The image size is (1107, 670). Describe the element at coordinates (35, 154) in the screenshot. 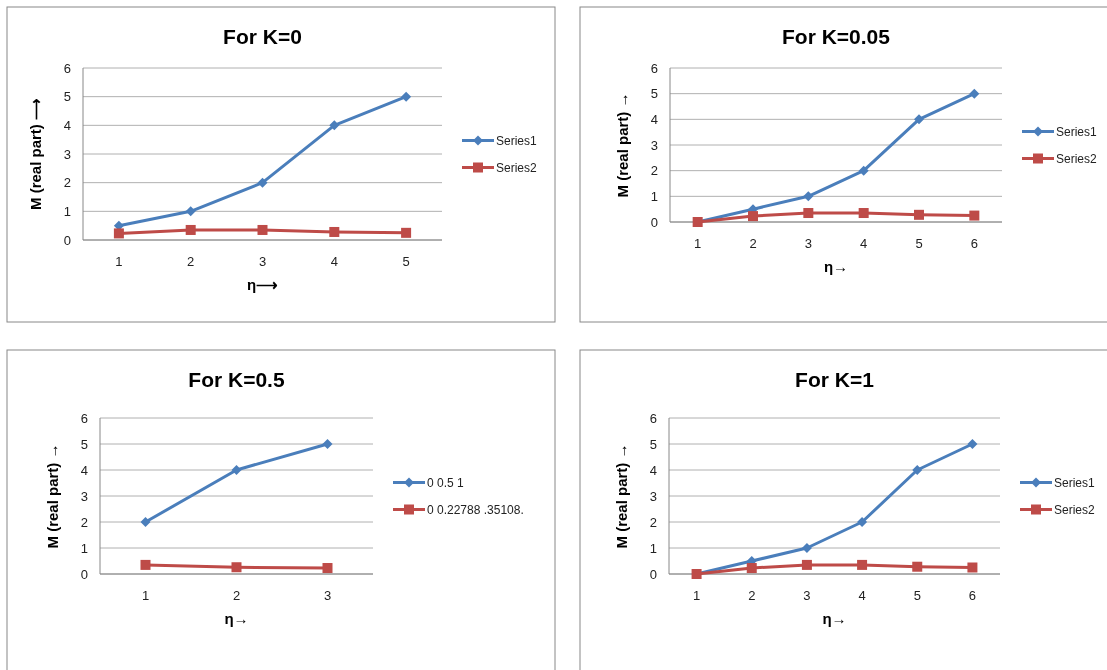

I see `y-axis-title: M (real part) ⟶` at that location.